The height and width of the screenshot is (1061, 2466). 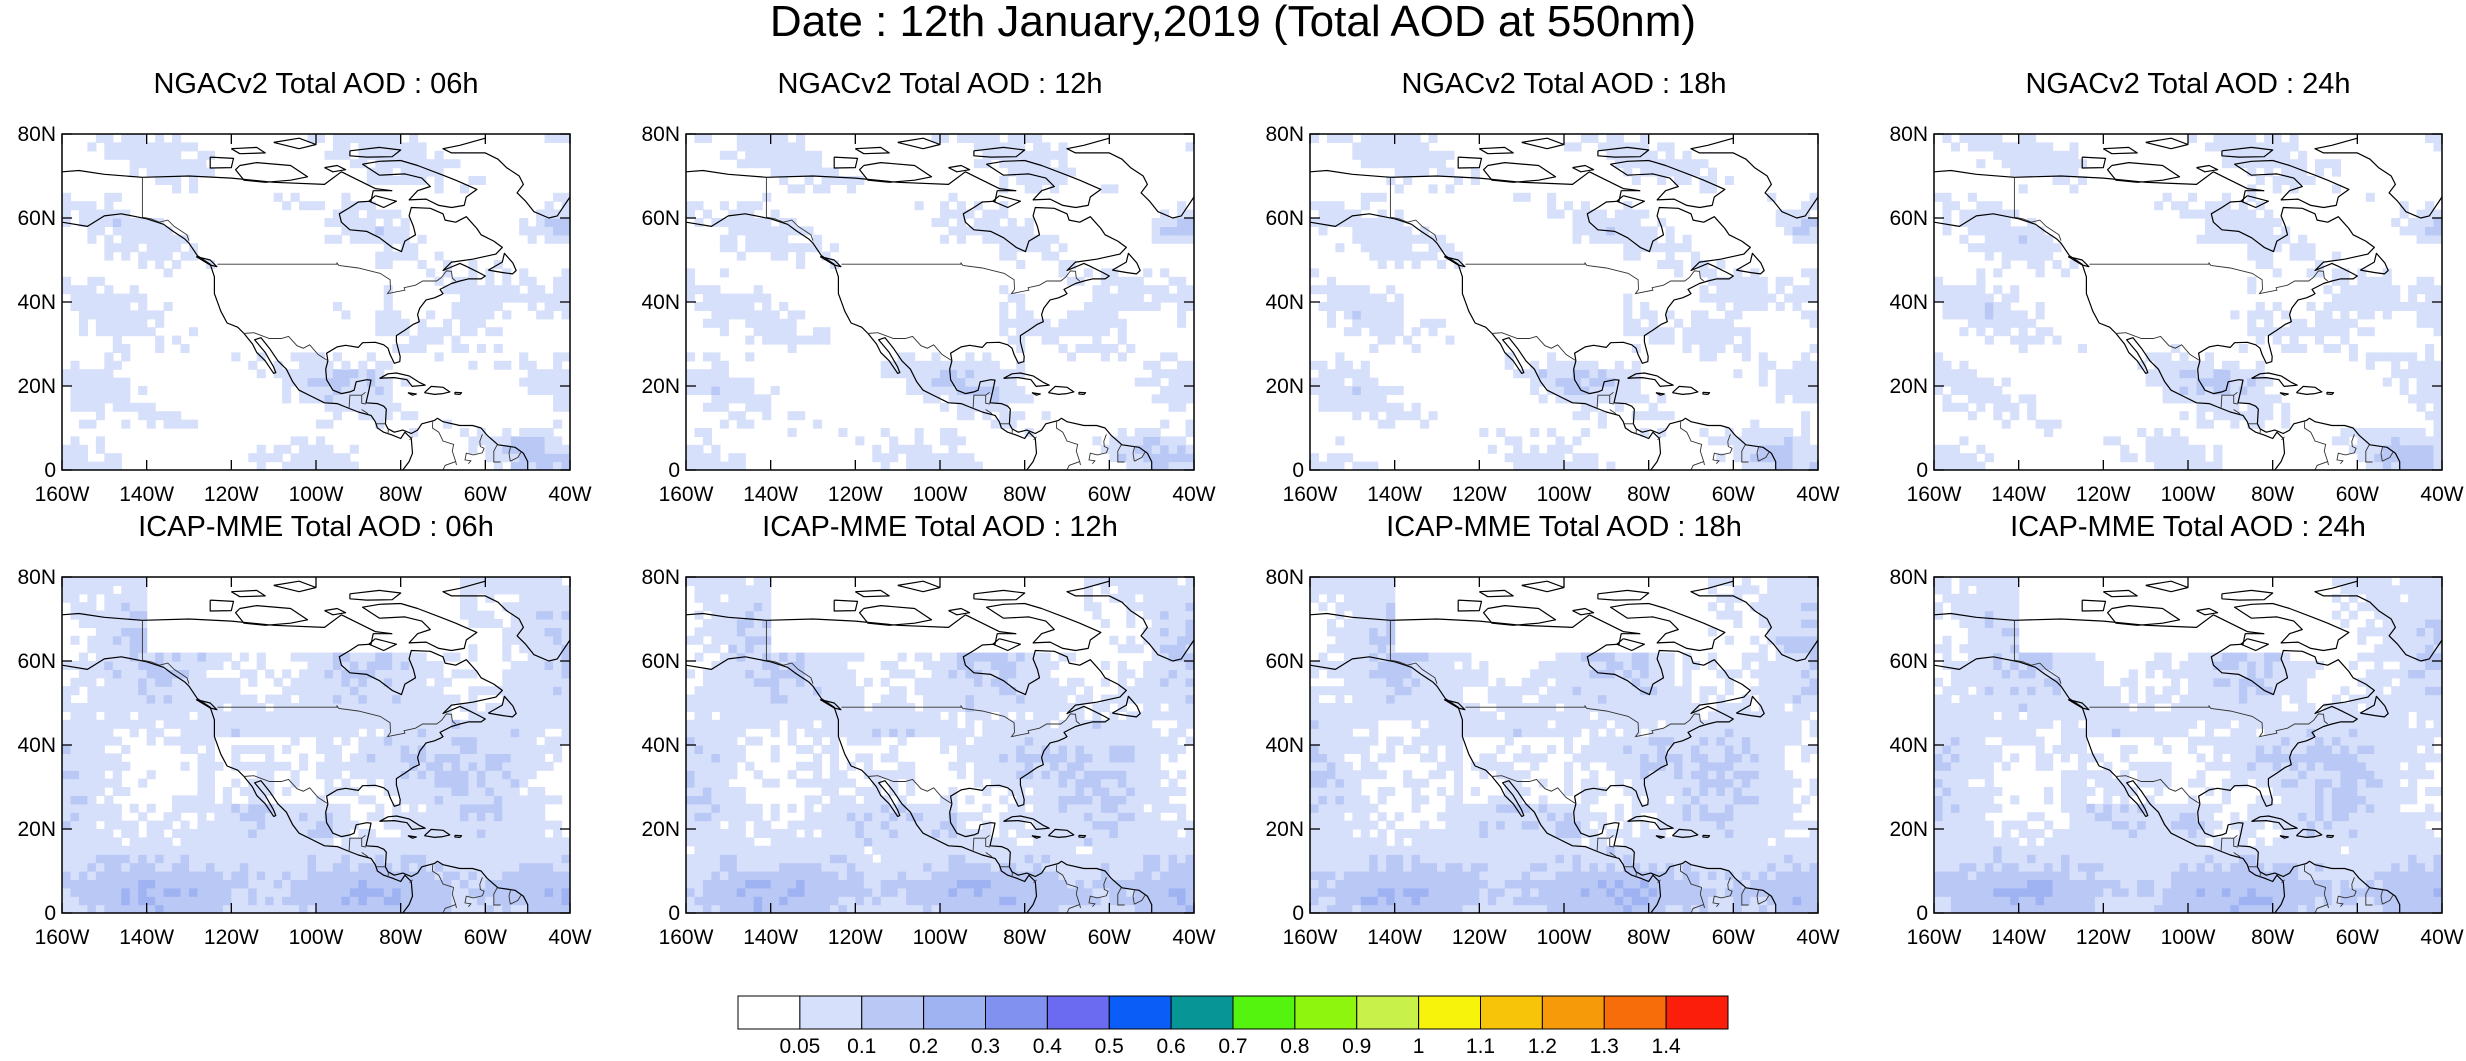 I want to click on colorbar-label: 0.05, so click(x=799, y=1046).